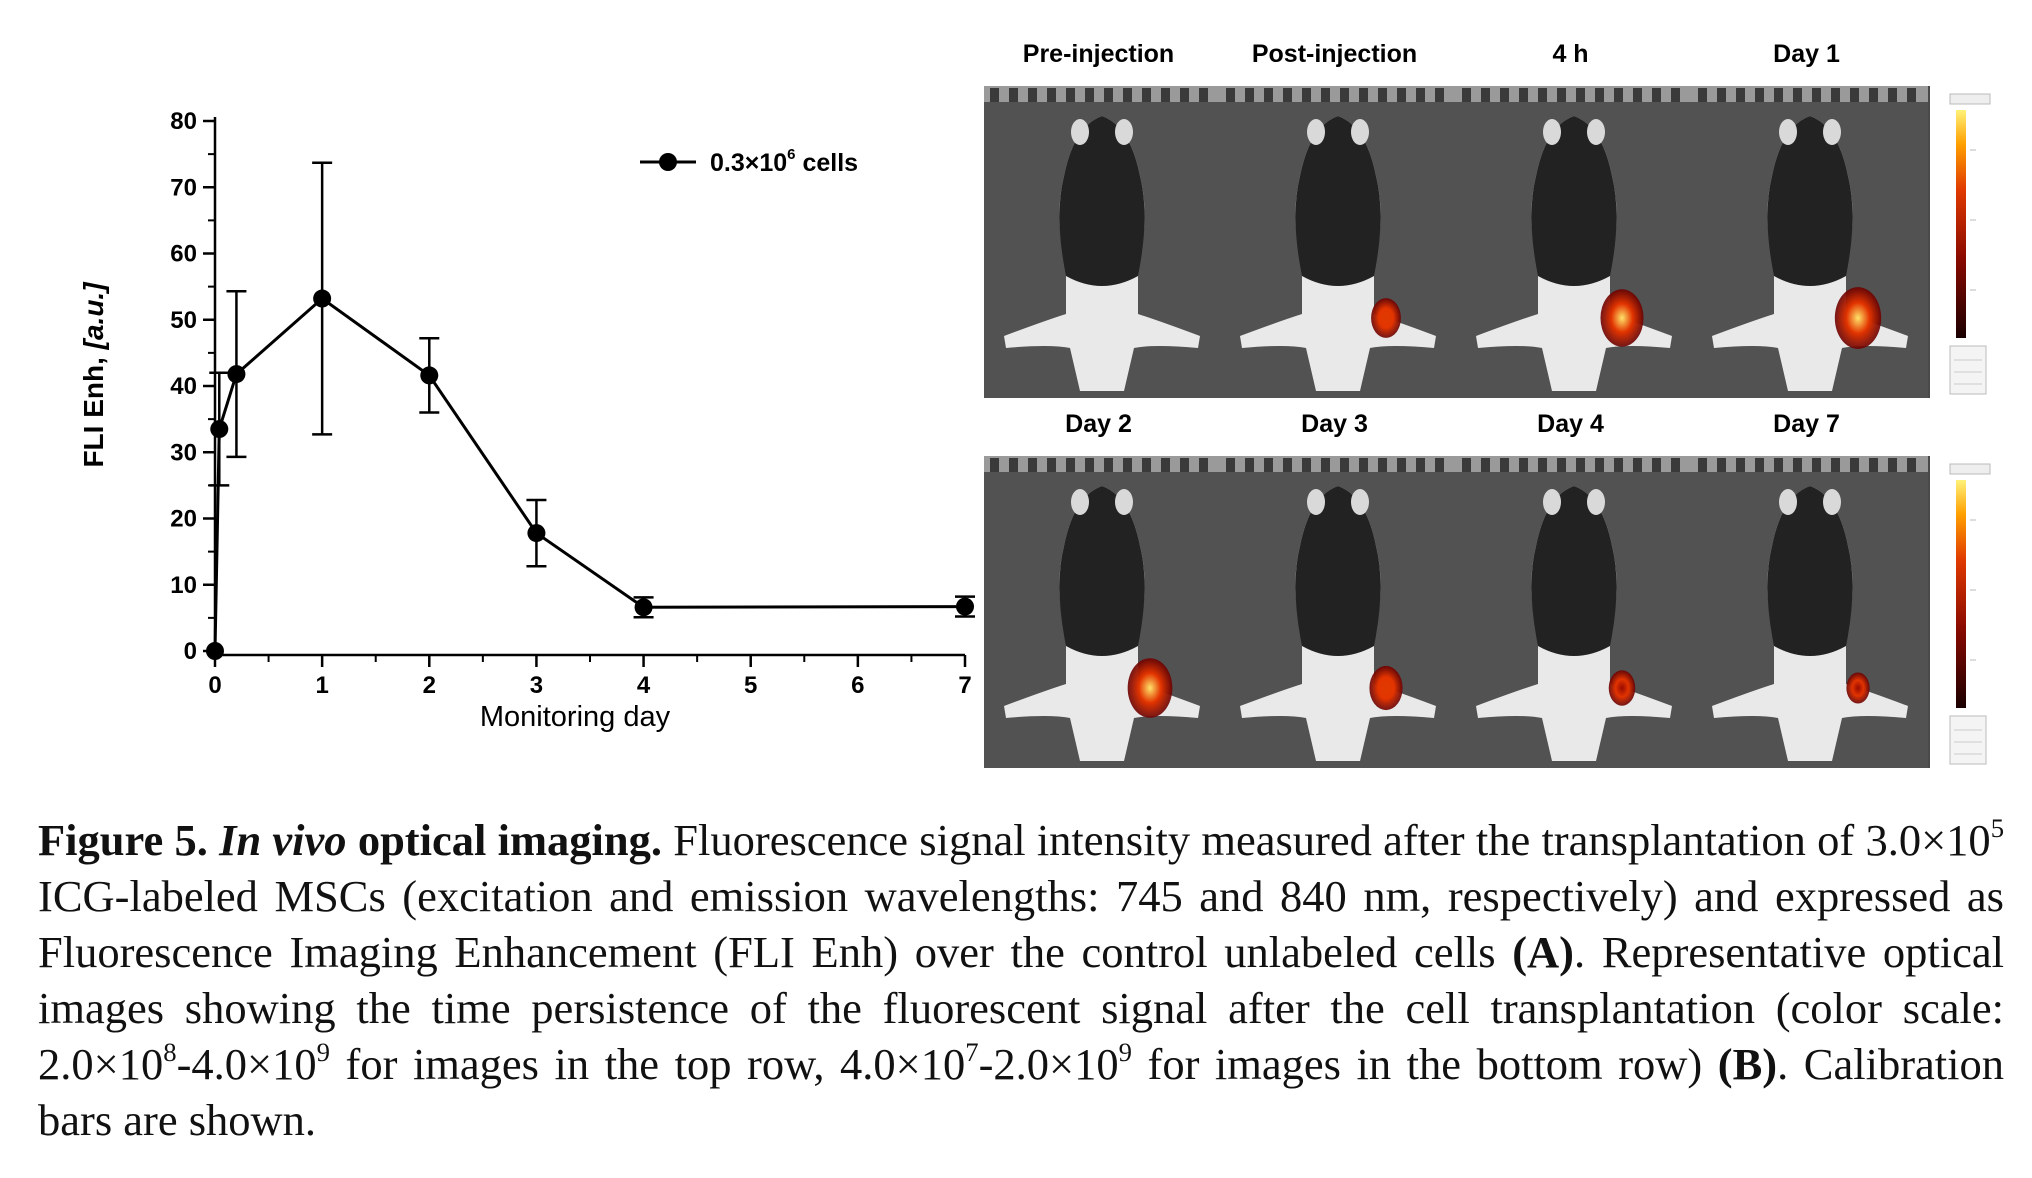  I want to click on title-day-4: Day 4, so click(1570, 424).